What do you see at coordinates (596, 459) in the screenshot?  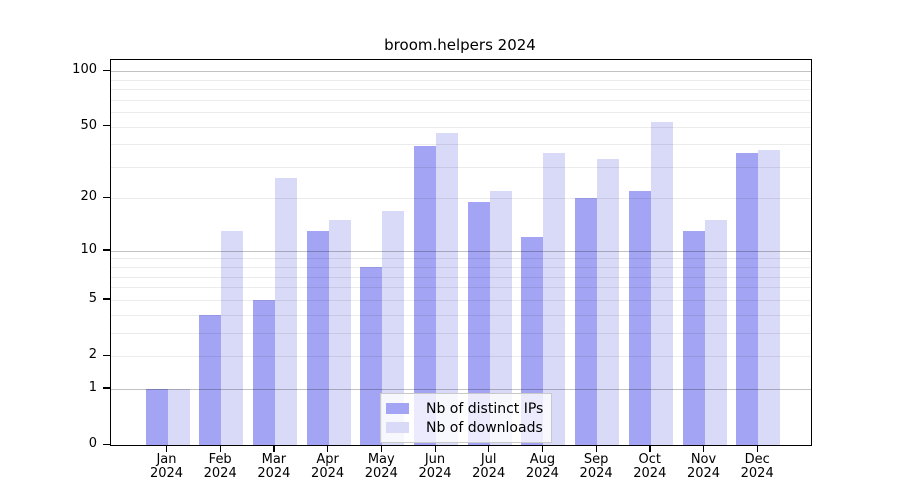 I see `x-tick-label-month: Sep` at bounding box center [596, 459].